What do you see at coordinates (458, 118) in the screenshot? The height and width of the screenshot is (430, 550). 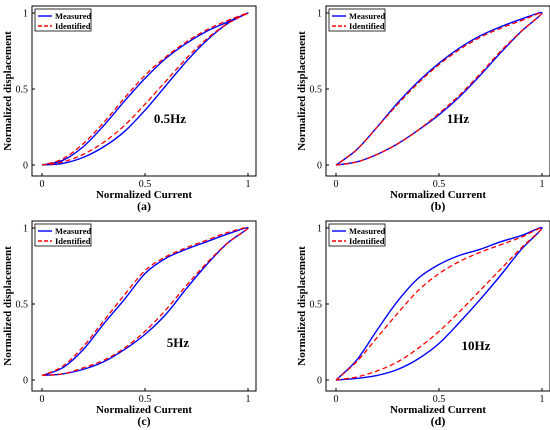 I see `frequency-annotation: 1Hz` at bounding box center [458, 118].